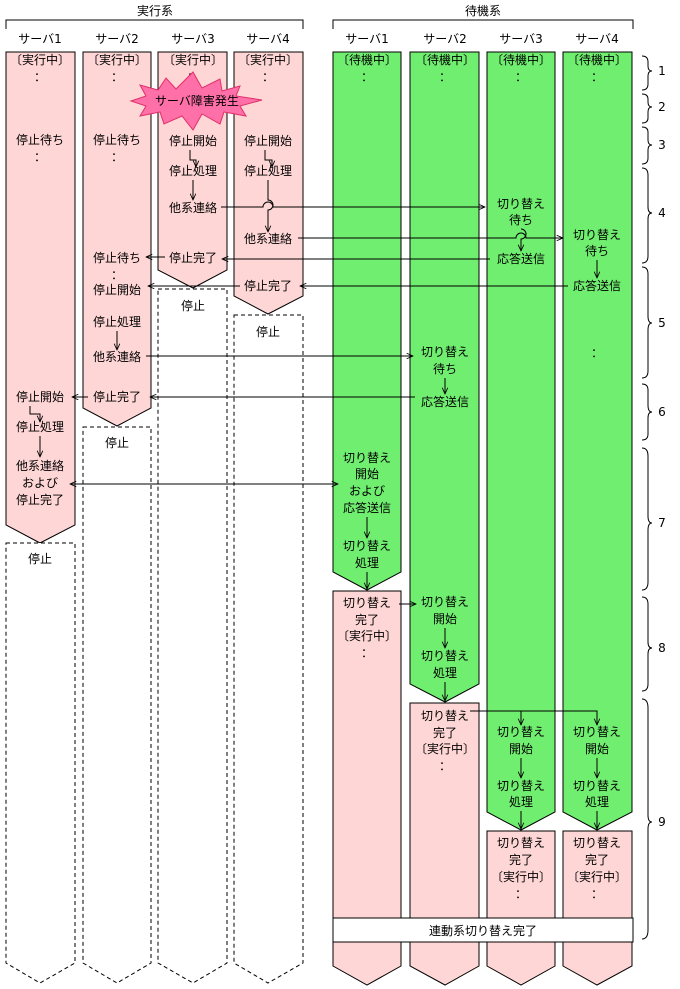 Image resolution: width=680 pixels, height=989 pixels. What do you see at coordinates (117, 257) in the screenshot?
I see `step-wait-stop: 停止待ち` at bounding box center [117, 257].